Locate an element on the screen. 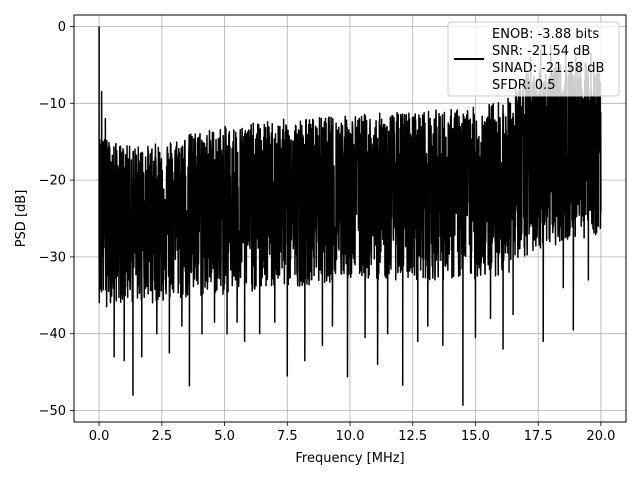  y-tick-label: 0 is located at coordinates (62, 27).